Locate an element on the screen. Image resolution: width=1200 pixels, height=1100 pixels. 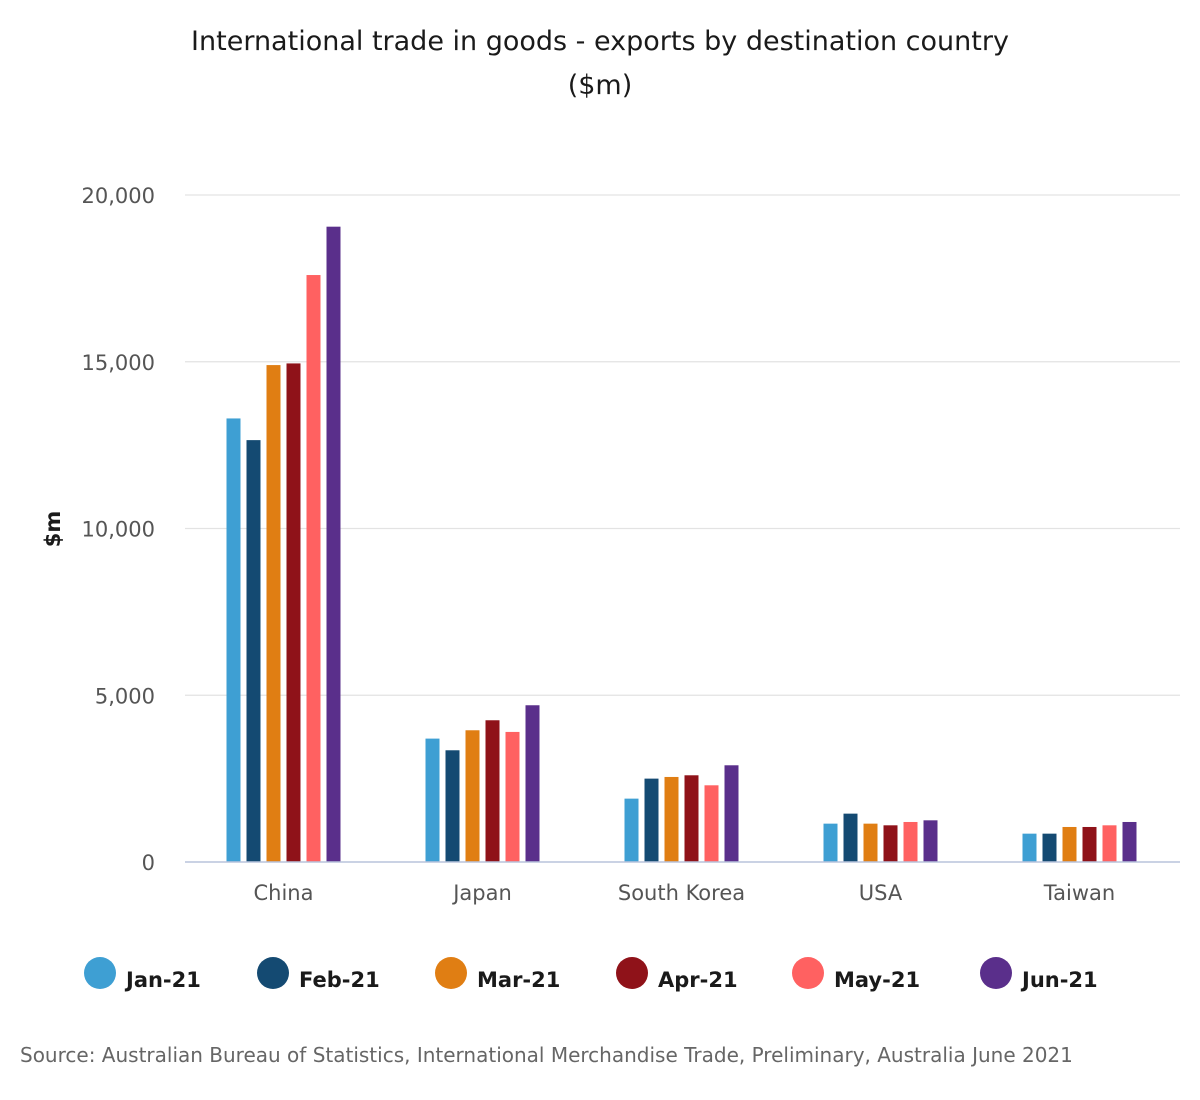
y-tick-label: 0 is located at coordinates (148, 863).